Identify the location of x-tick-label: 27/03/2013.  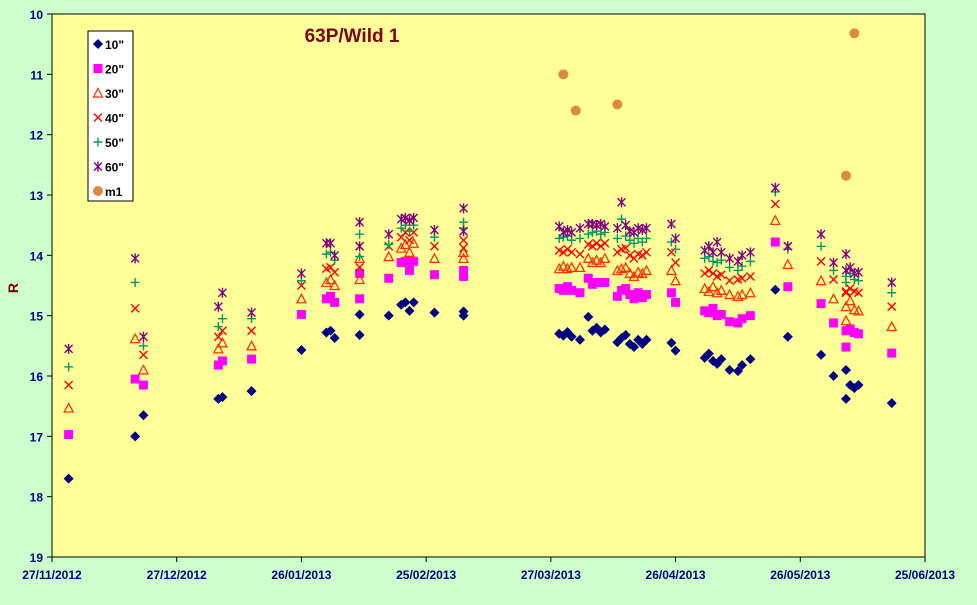
(551, 575).